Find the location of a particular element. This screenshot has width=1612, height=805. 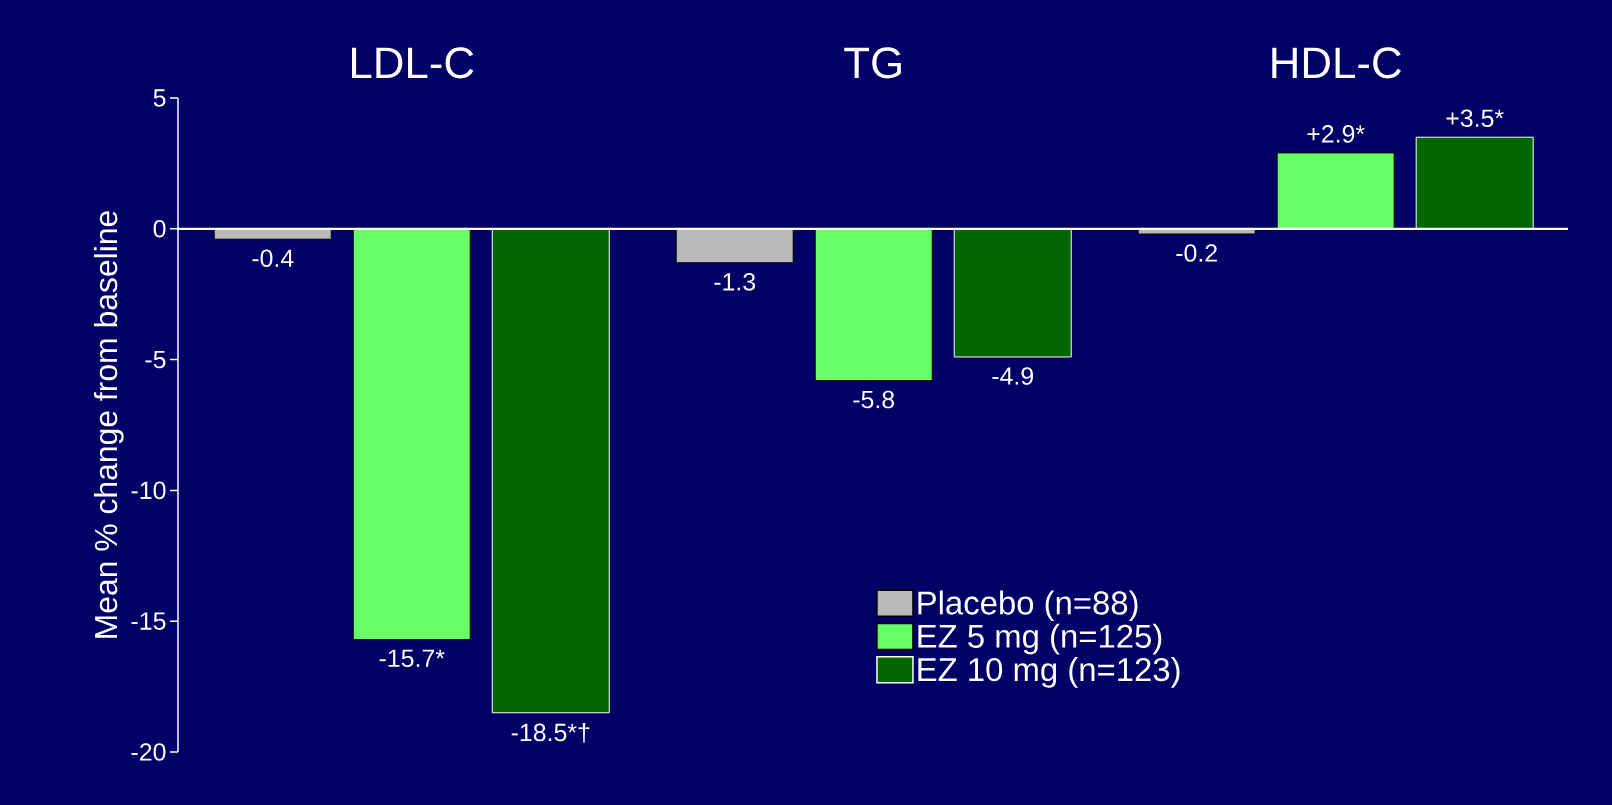

data-label: +3.5* is located at coordinates (1475, 118).